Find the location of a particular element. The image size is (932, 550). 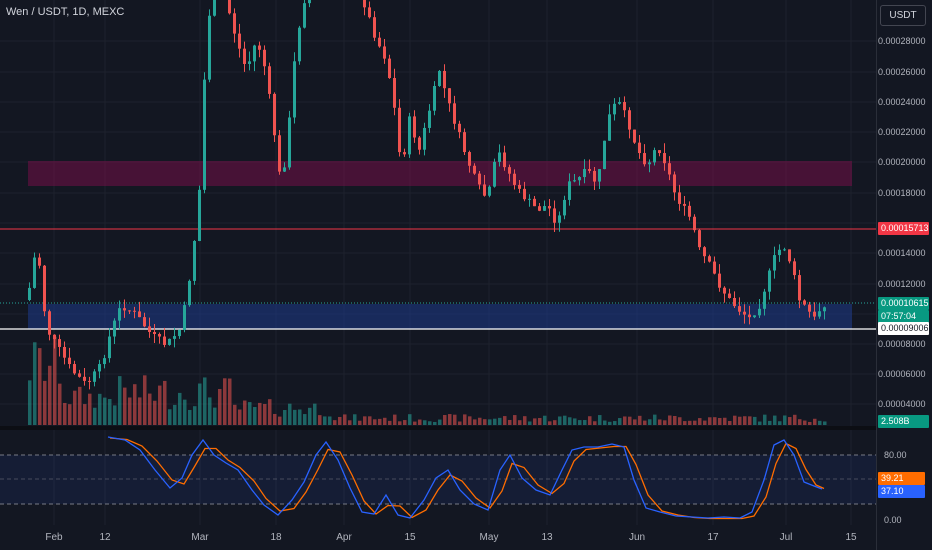

time-label: Jul is located at coordinates (786, 537).